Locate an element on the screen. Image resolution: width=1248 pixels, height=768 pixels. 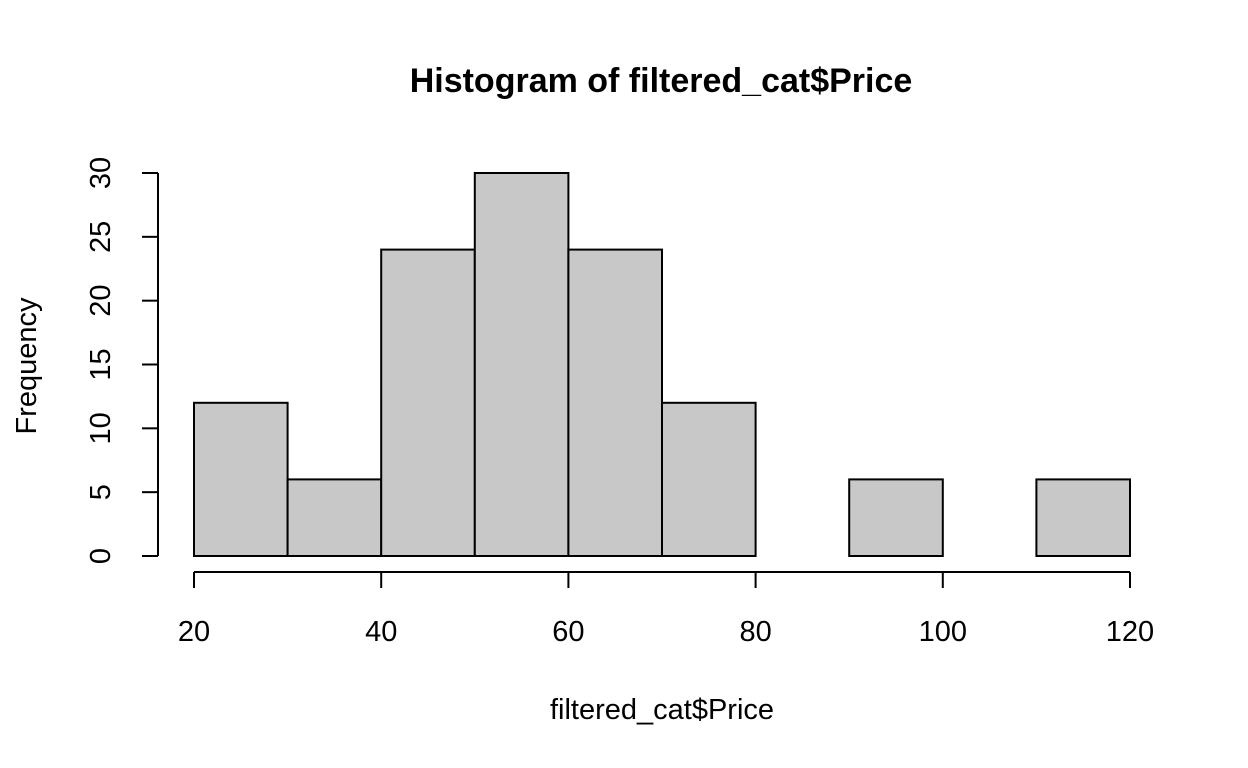
x-tick-label-20: 20 is located at coordinates (194, 632).